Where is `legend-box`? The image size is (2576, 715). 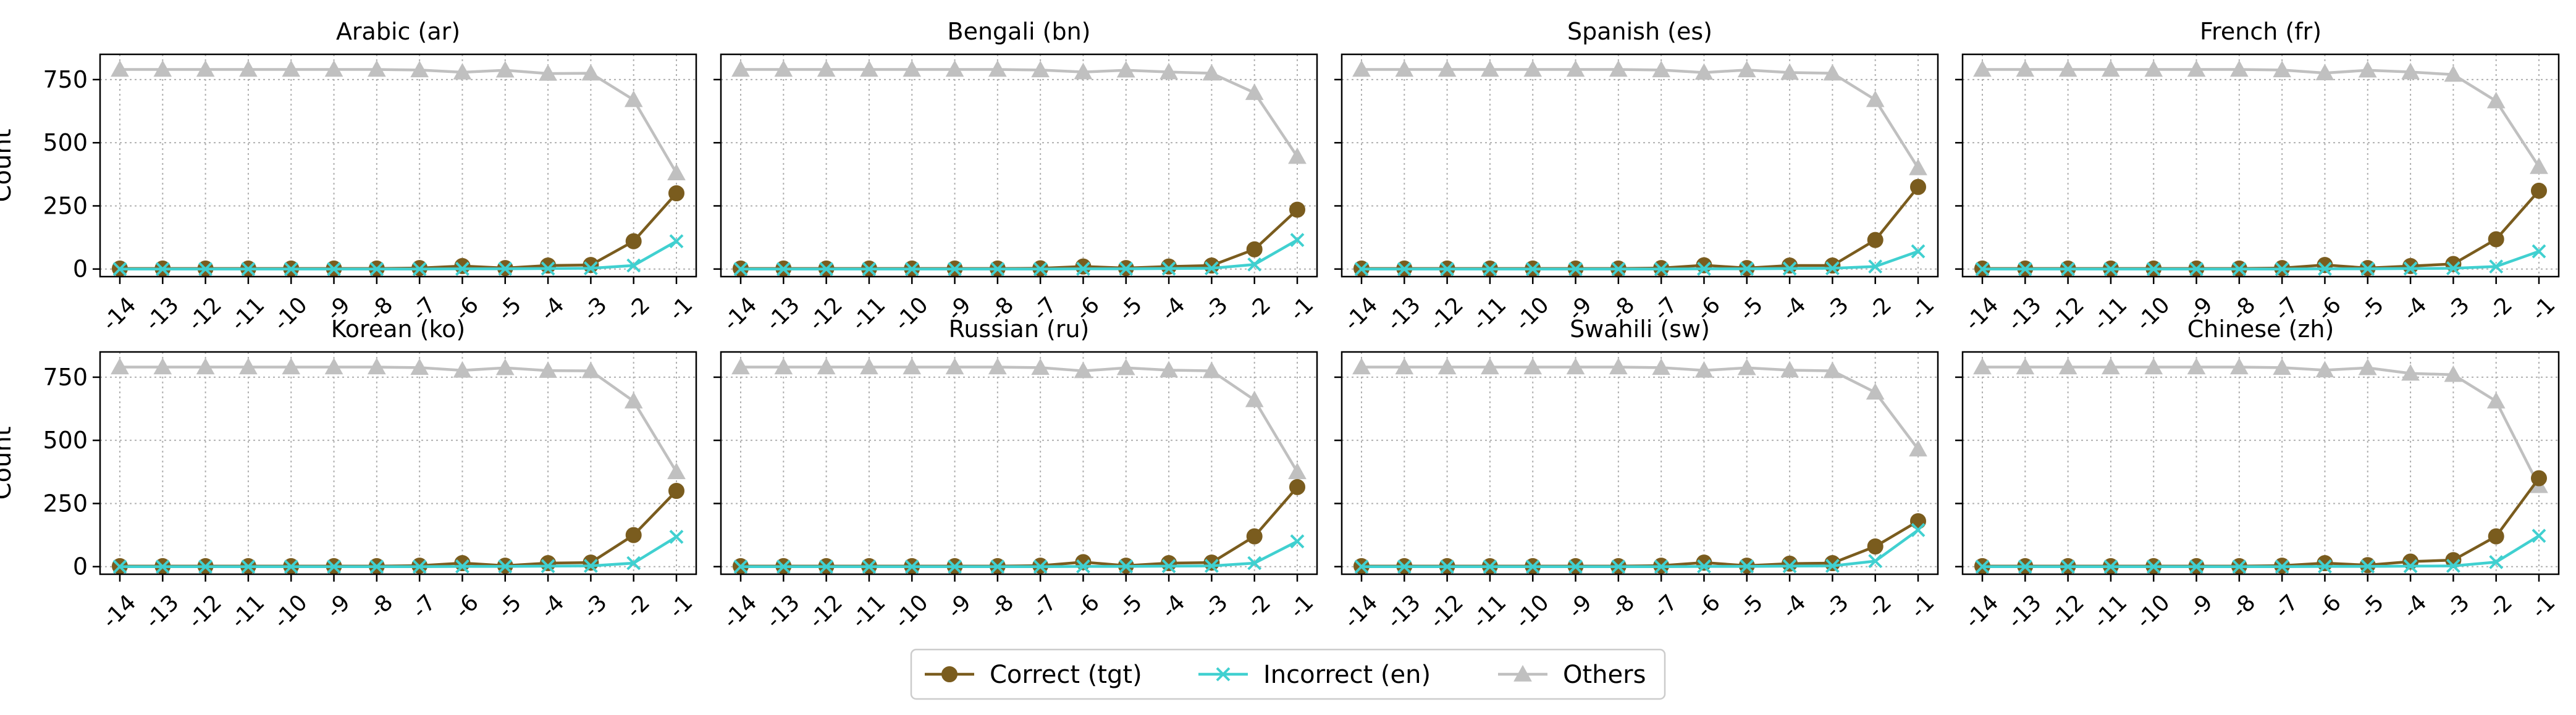
legend-box is located at coordinates (1288, 674).